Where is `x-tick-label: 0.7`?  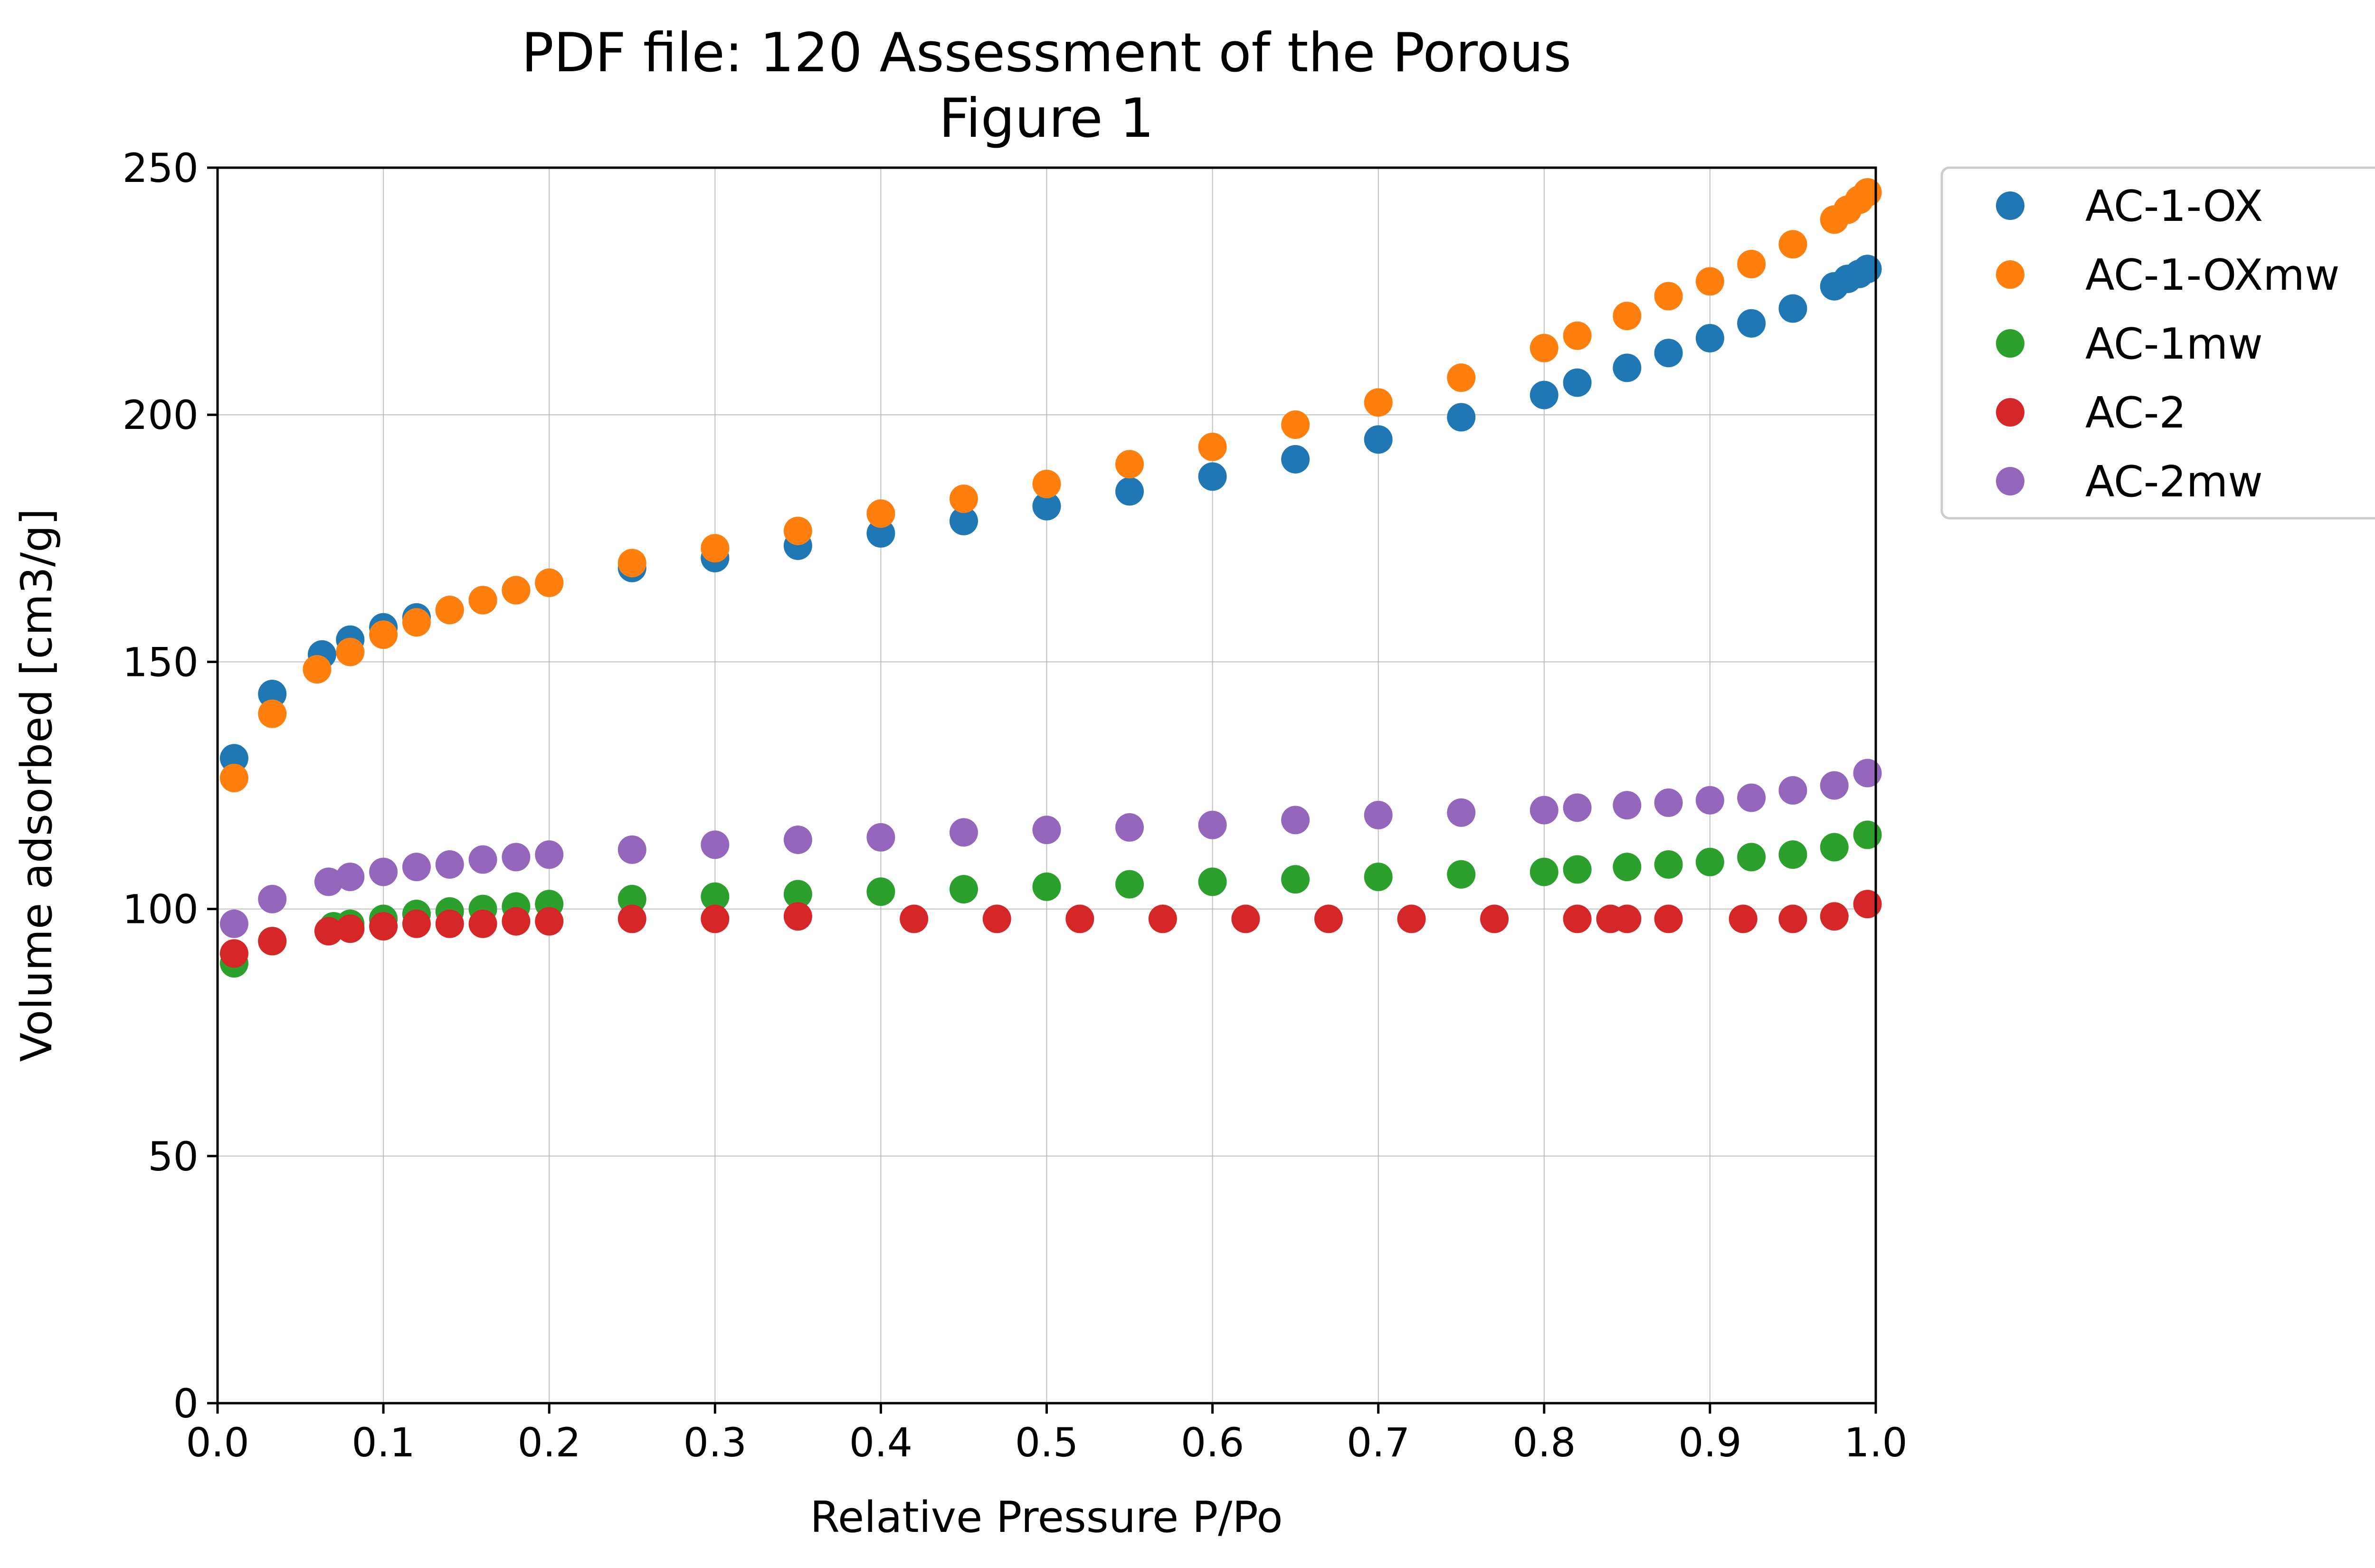
x-tick-label: 0.7 is located at coordinates (1378, 1442).